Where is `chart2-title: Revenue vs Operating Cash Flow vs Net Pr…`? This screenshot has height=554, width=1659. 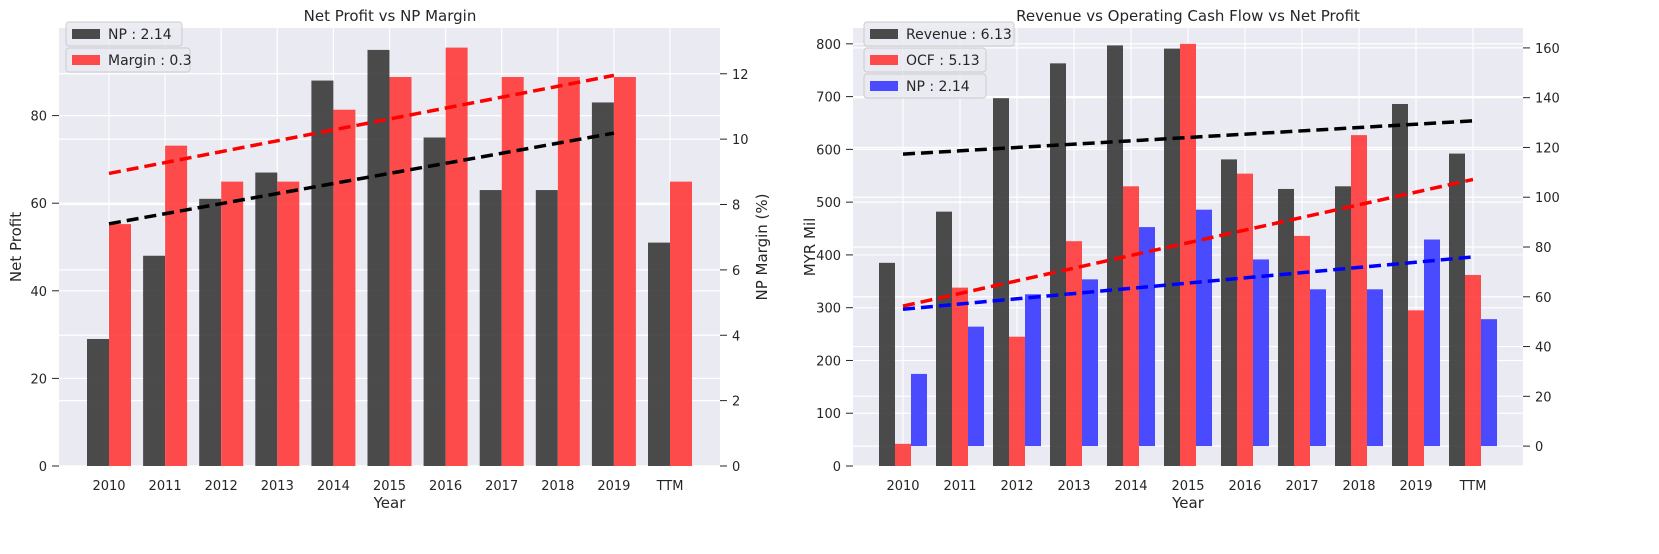
chart2-title: Revenue vs Operating Cash Flow vs Net Pr… is located at coordinates (1188, 16).